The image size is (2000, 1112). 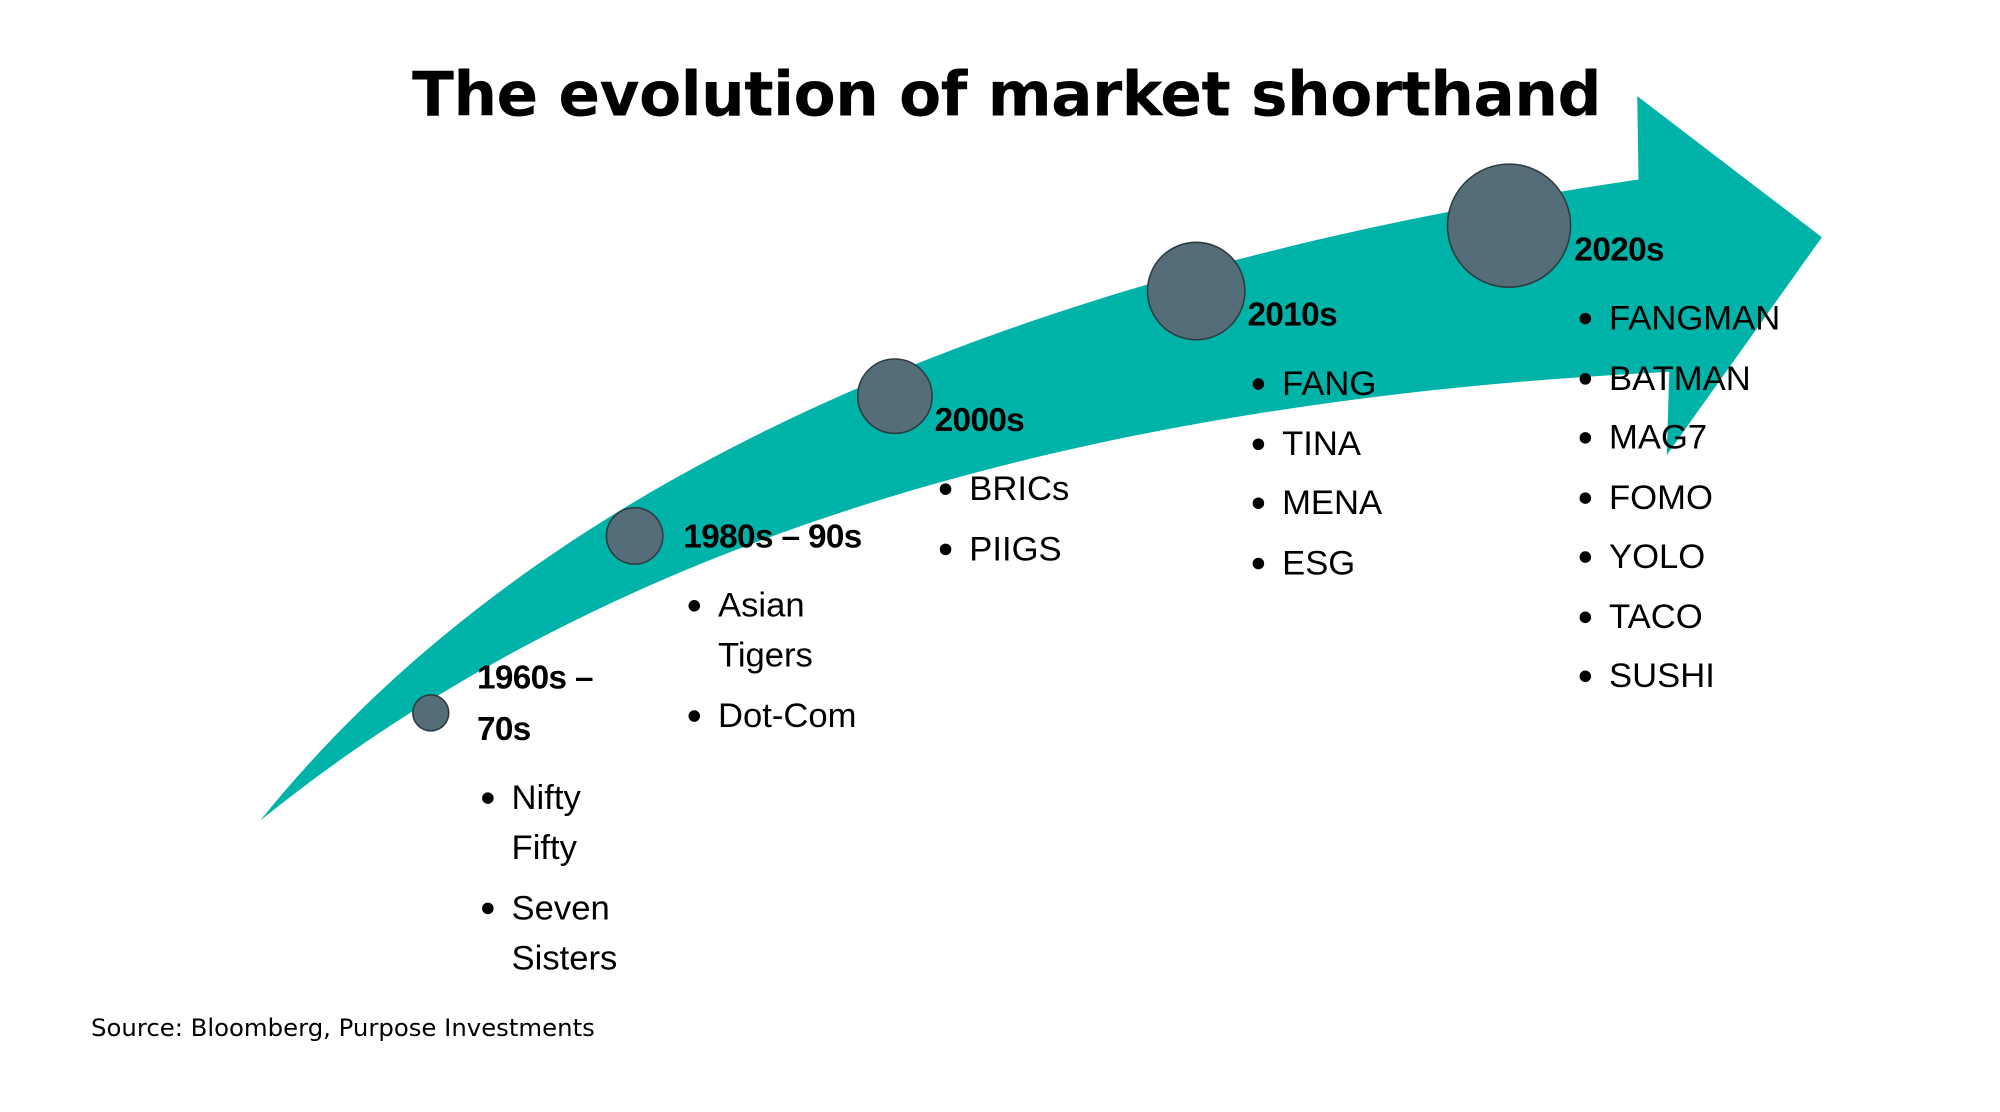 I want to click on list-item: Dot-Com, so click(x=805, y=715).